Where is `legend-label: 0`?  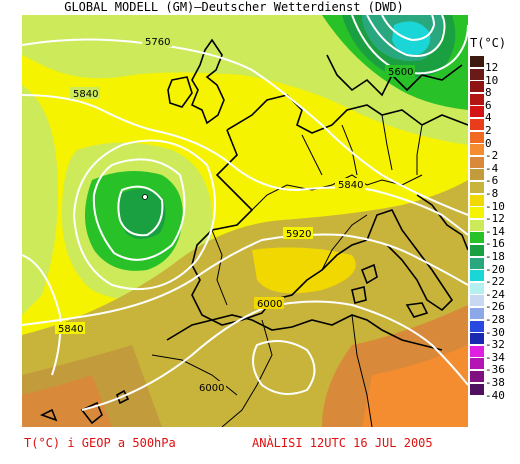 legend-label: 0 is located at coordinates (488, 143).